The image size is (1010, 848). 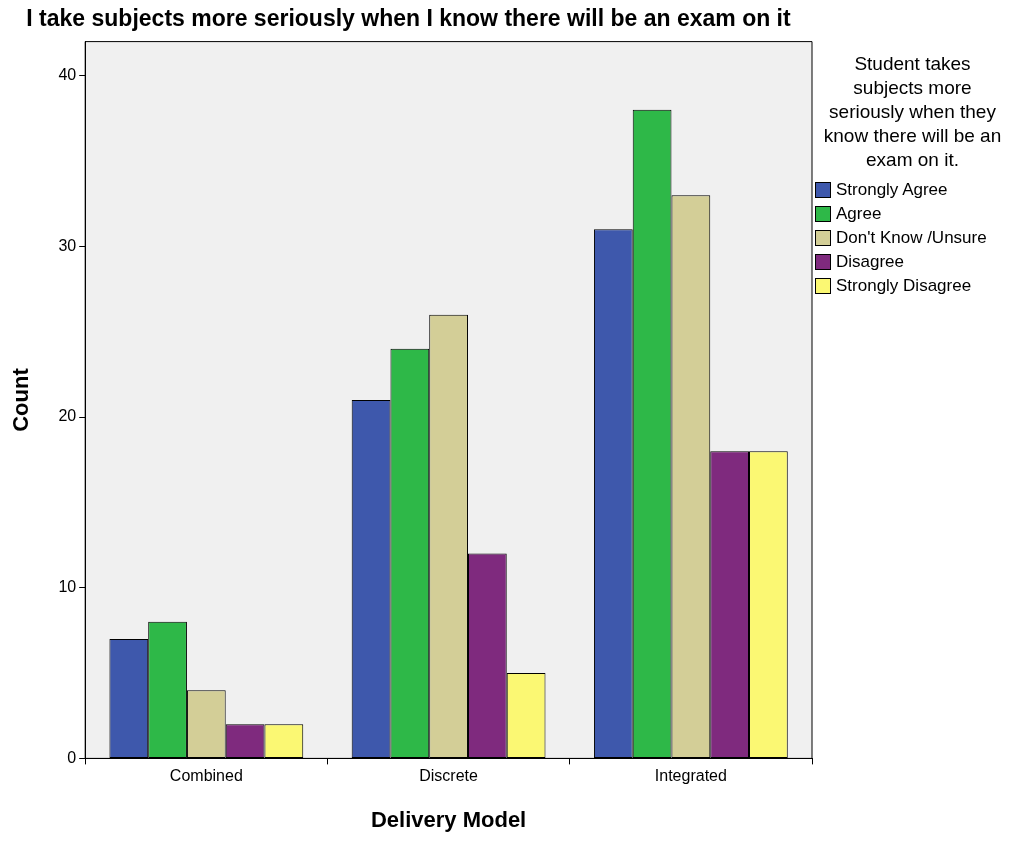 What do you see at coordinates (449, 776) in the screenshot?
I see `x-tick-label: Discrete` at bounding box center [449, 776].